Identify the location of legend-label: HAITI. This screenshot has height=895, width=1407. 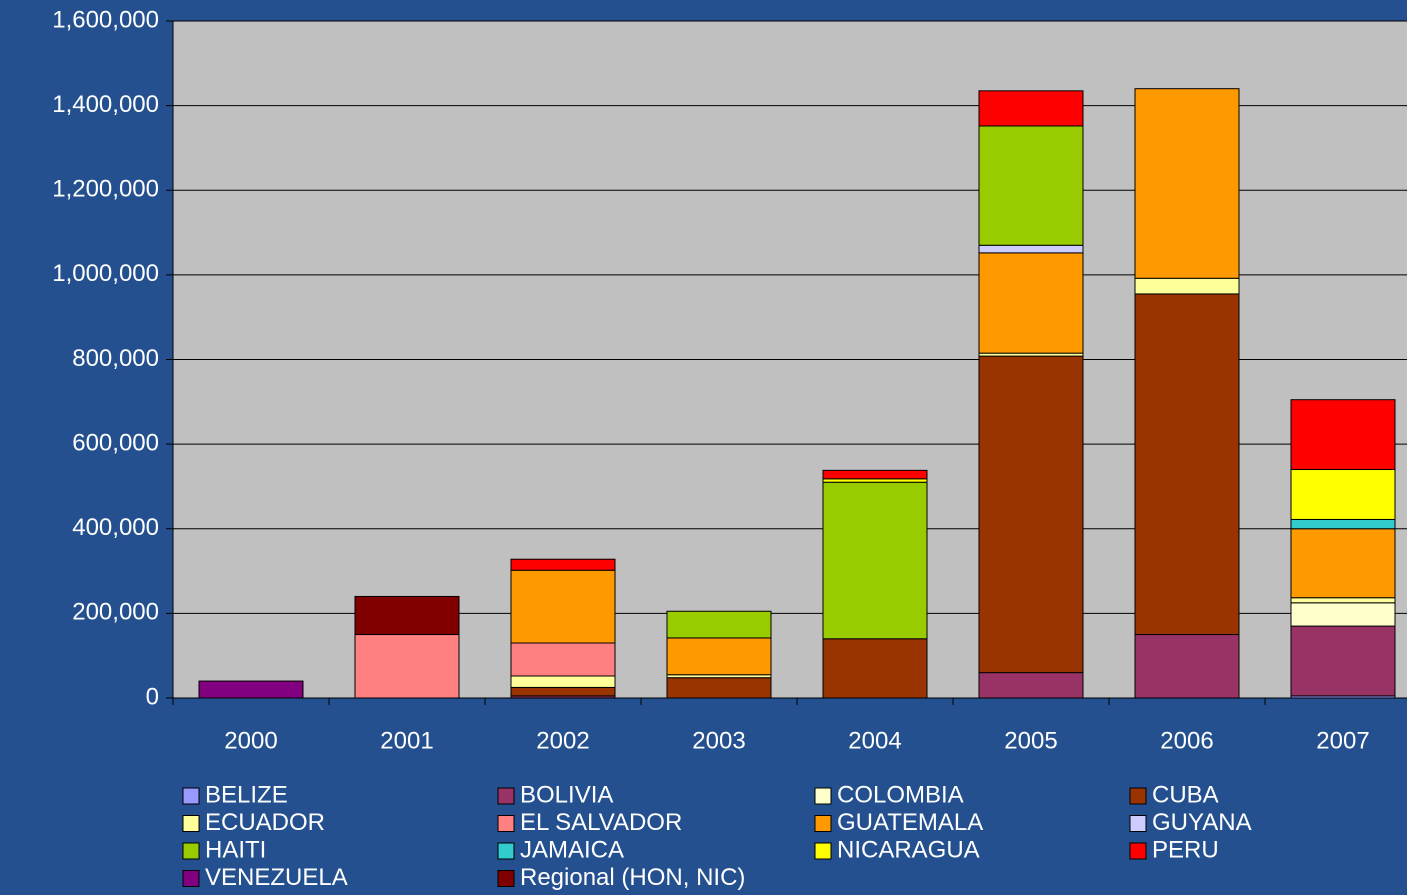
(235, 849).